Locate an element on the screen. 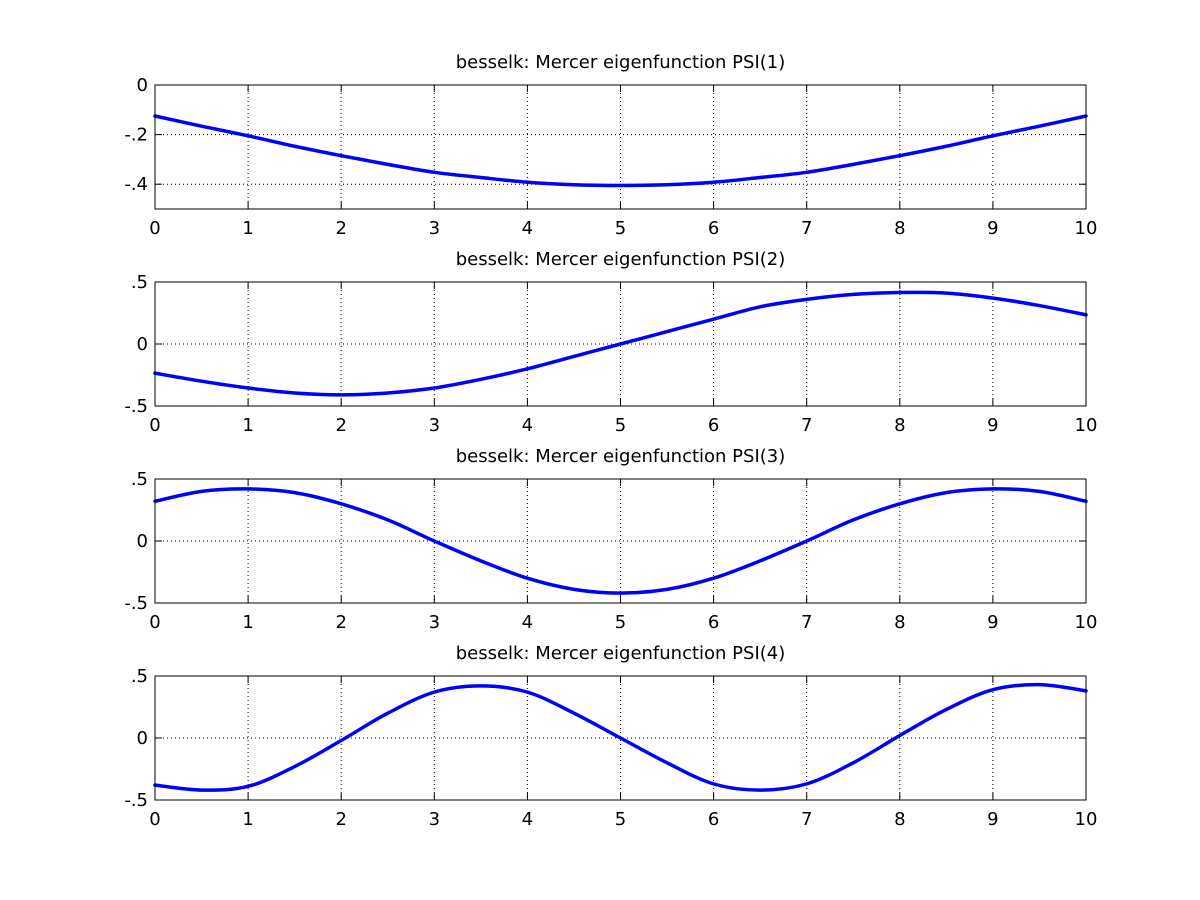 The width and height of the screenshot is (1200, 900). y-tick-label: -.2 is located at coordinates (136, 135).